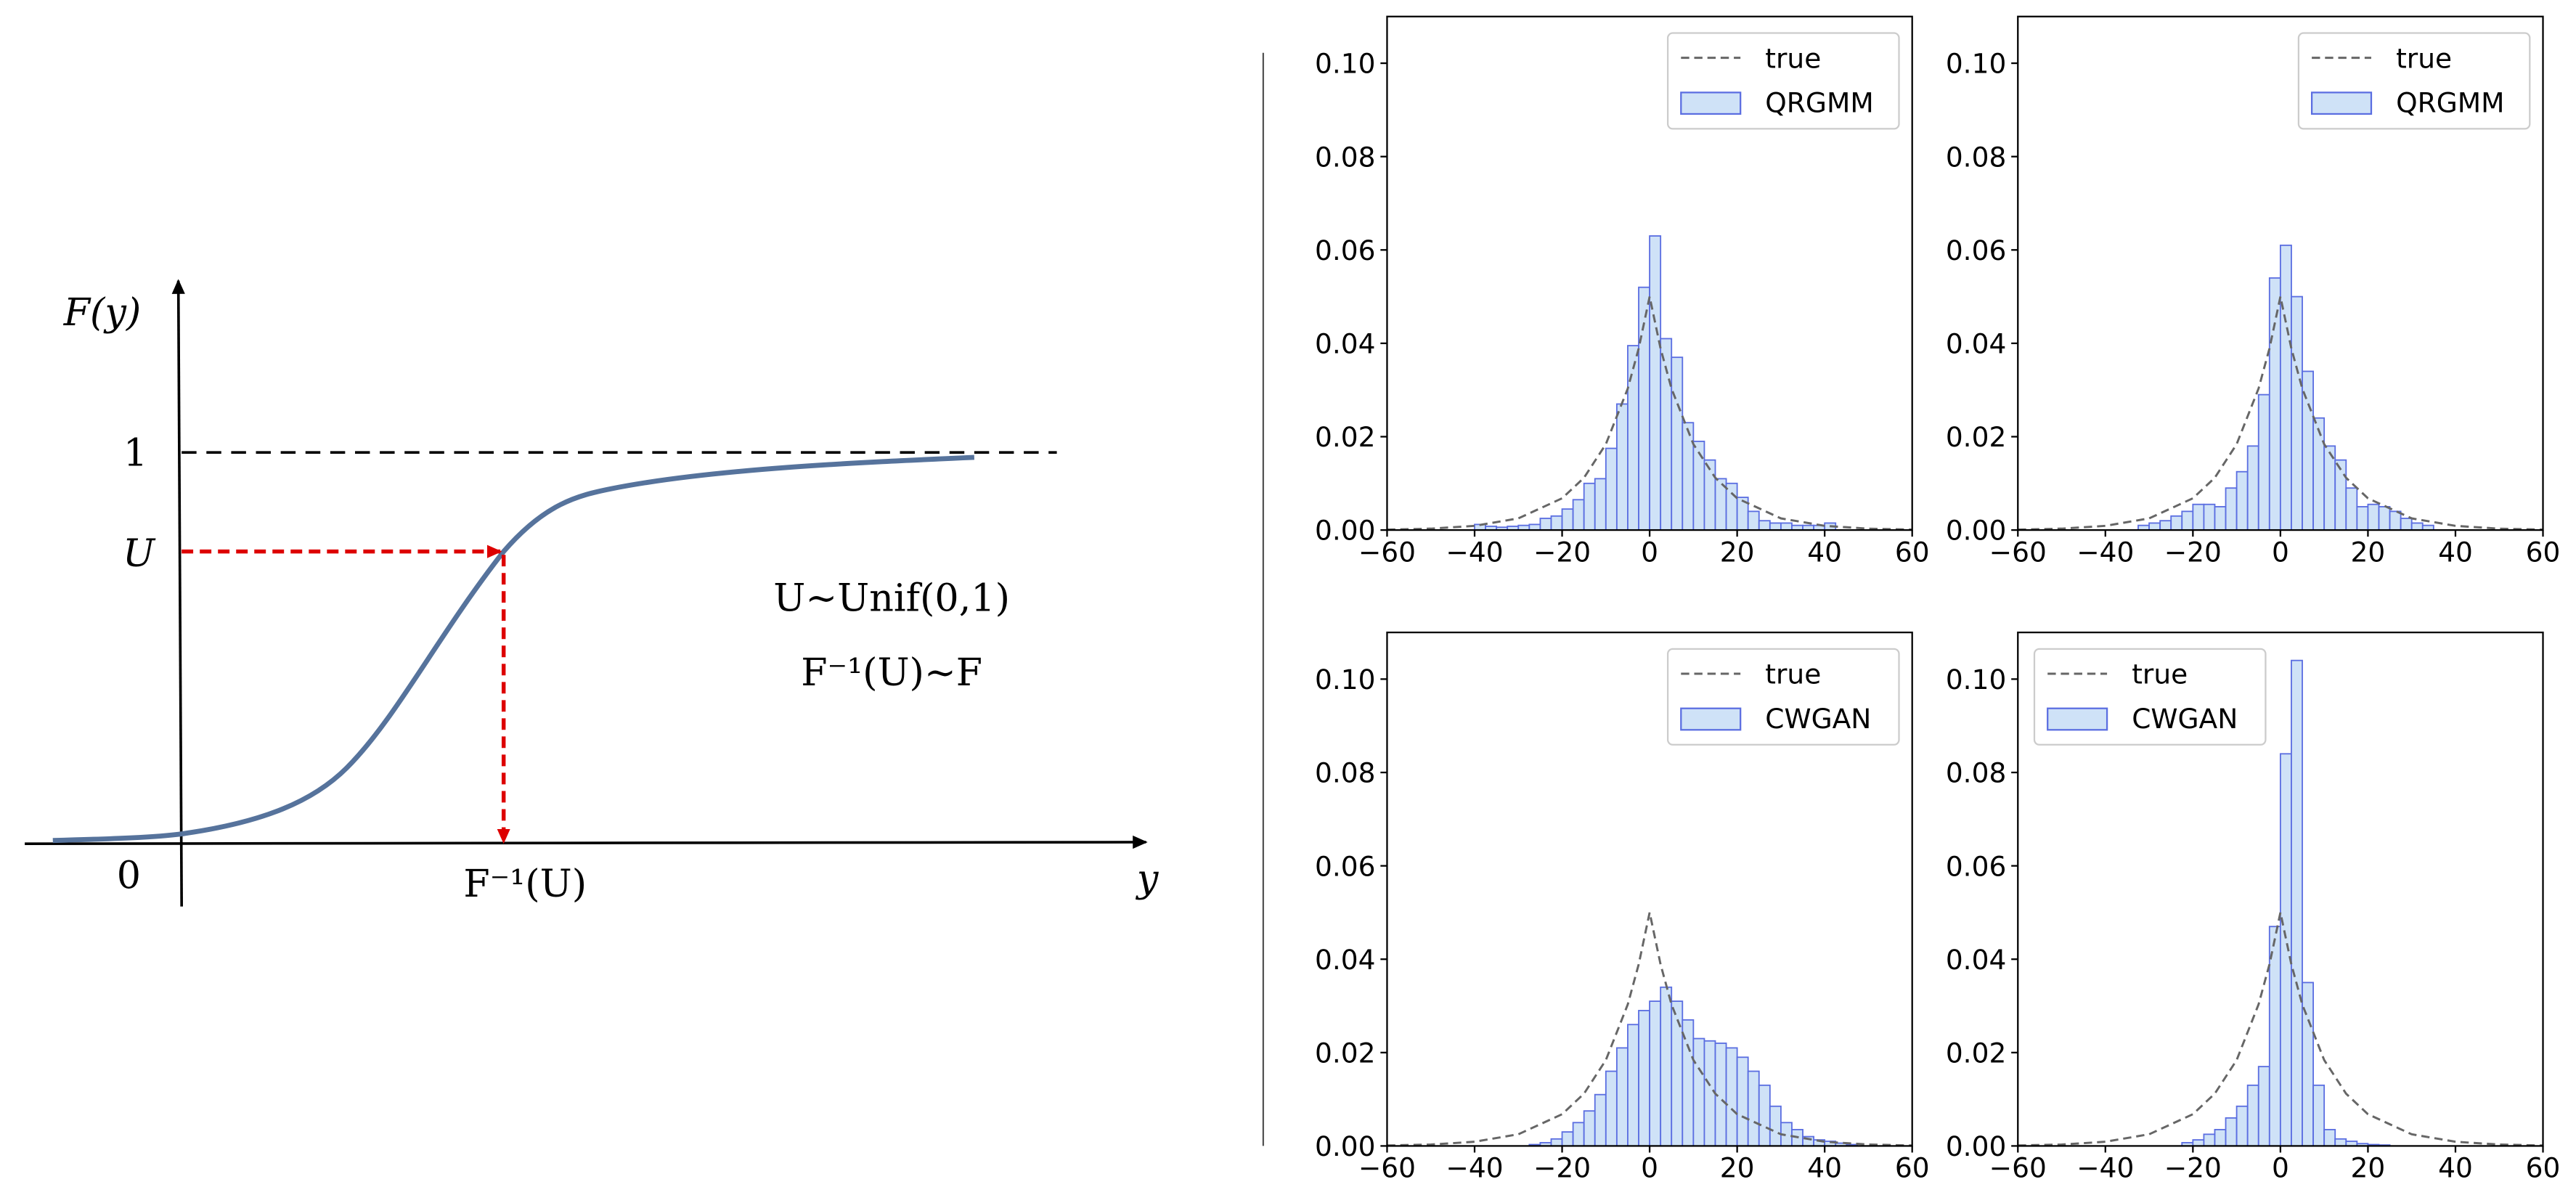 The height and width of the screenshot is (1195, 2576). What do you see at coordinates (178, 593) in the screenshot?
I see `y-axis` at bounding box center [178, 593].